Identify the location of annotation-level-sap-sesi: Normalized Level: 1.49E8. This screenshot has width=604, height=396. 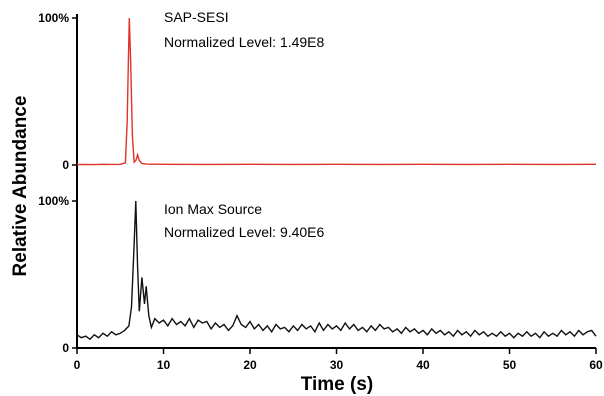
(244, 42).